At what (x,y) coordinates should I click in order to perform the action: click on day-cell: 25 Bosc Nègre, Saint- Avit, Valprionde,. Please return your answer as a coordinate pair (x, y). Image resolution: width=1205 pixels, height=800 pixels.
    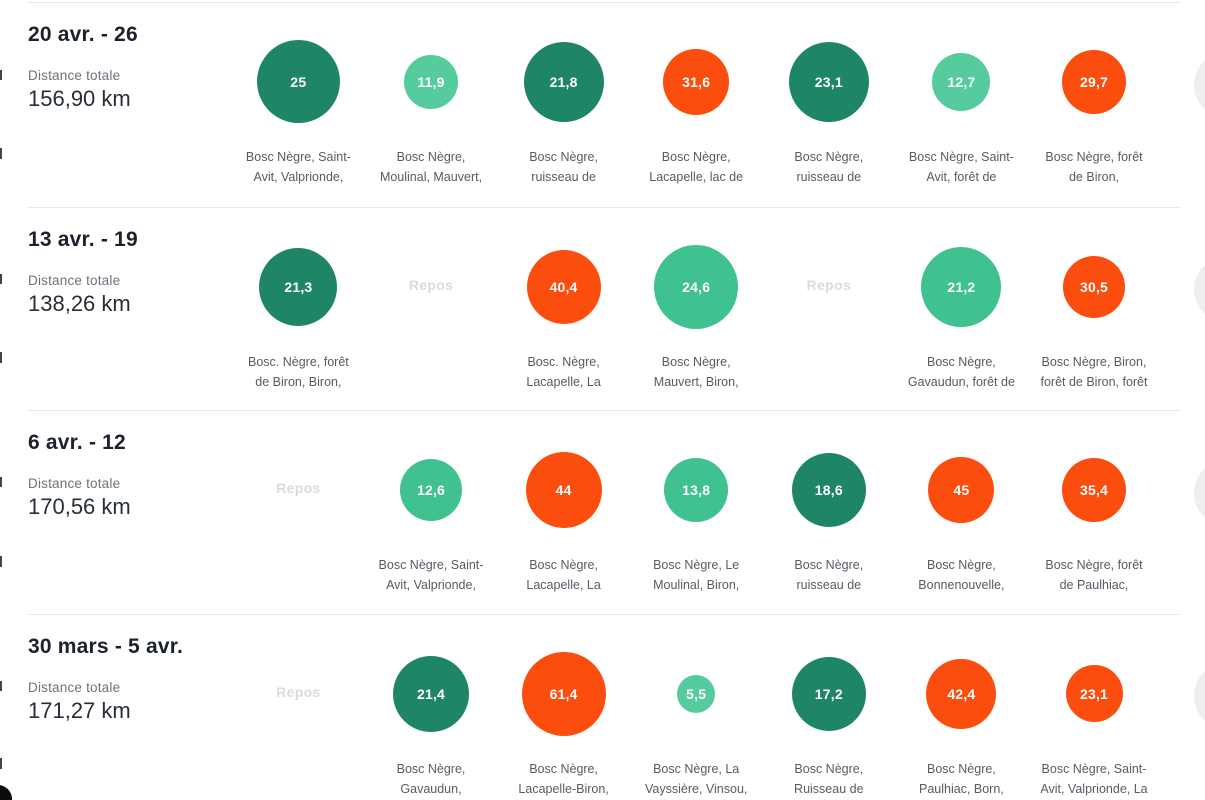
    Looking at the image, I should click on (298, 104).